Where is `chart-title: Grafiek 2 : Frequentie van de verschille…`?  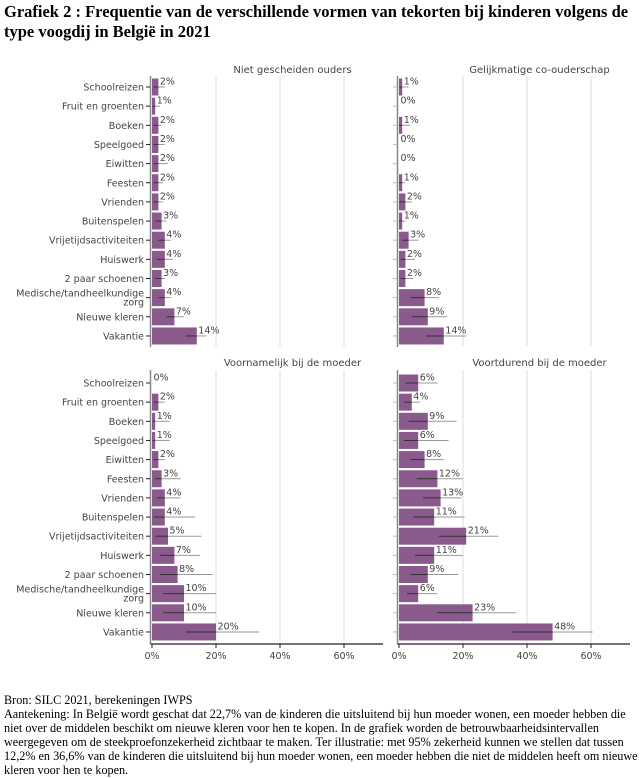 chart-title: Grafiek 2 : Frequentie van de verschille… is located at coordinates (316, 21).